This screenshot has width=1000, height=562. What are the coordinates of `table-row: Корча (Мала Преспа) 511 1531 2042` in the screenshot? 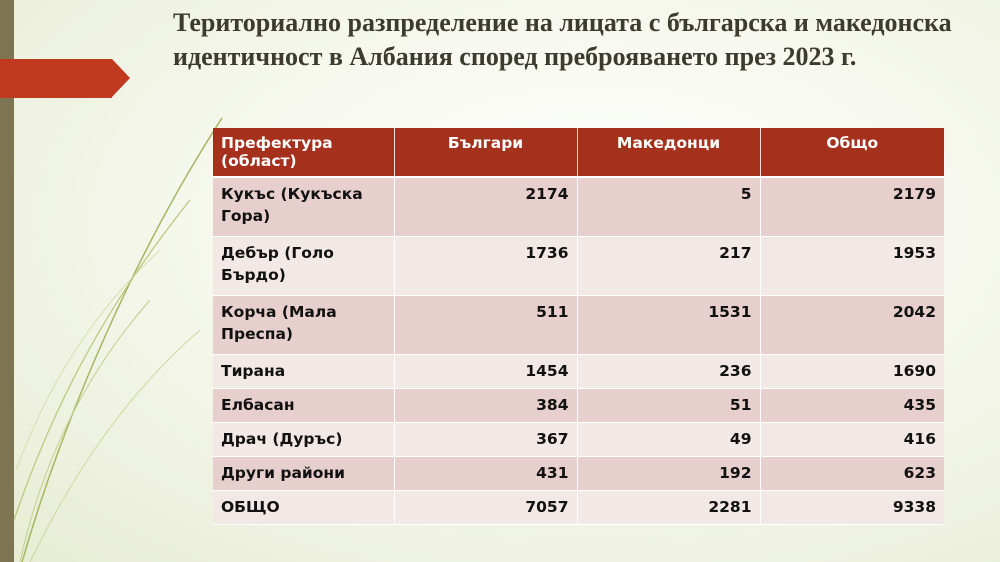 It's located at (578, 325).